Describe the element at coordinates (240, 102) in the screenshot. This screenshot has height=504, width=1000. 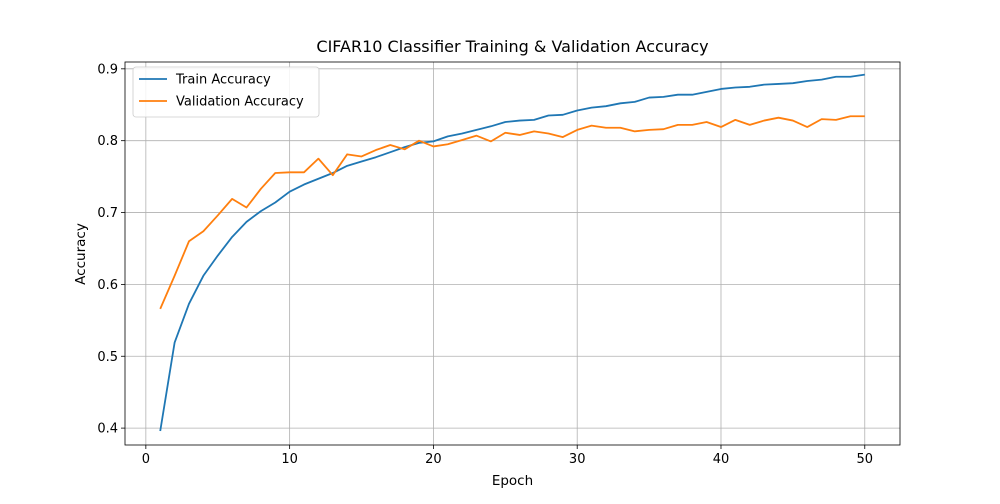
I see `legend-label-validation-accuracy: Validation Accuracy` at that location.